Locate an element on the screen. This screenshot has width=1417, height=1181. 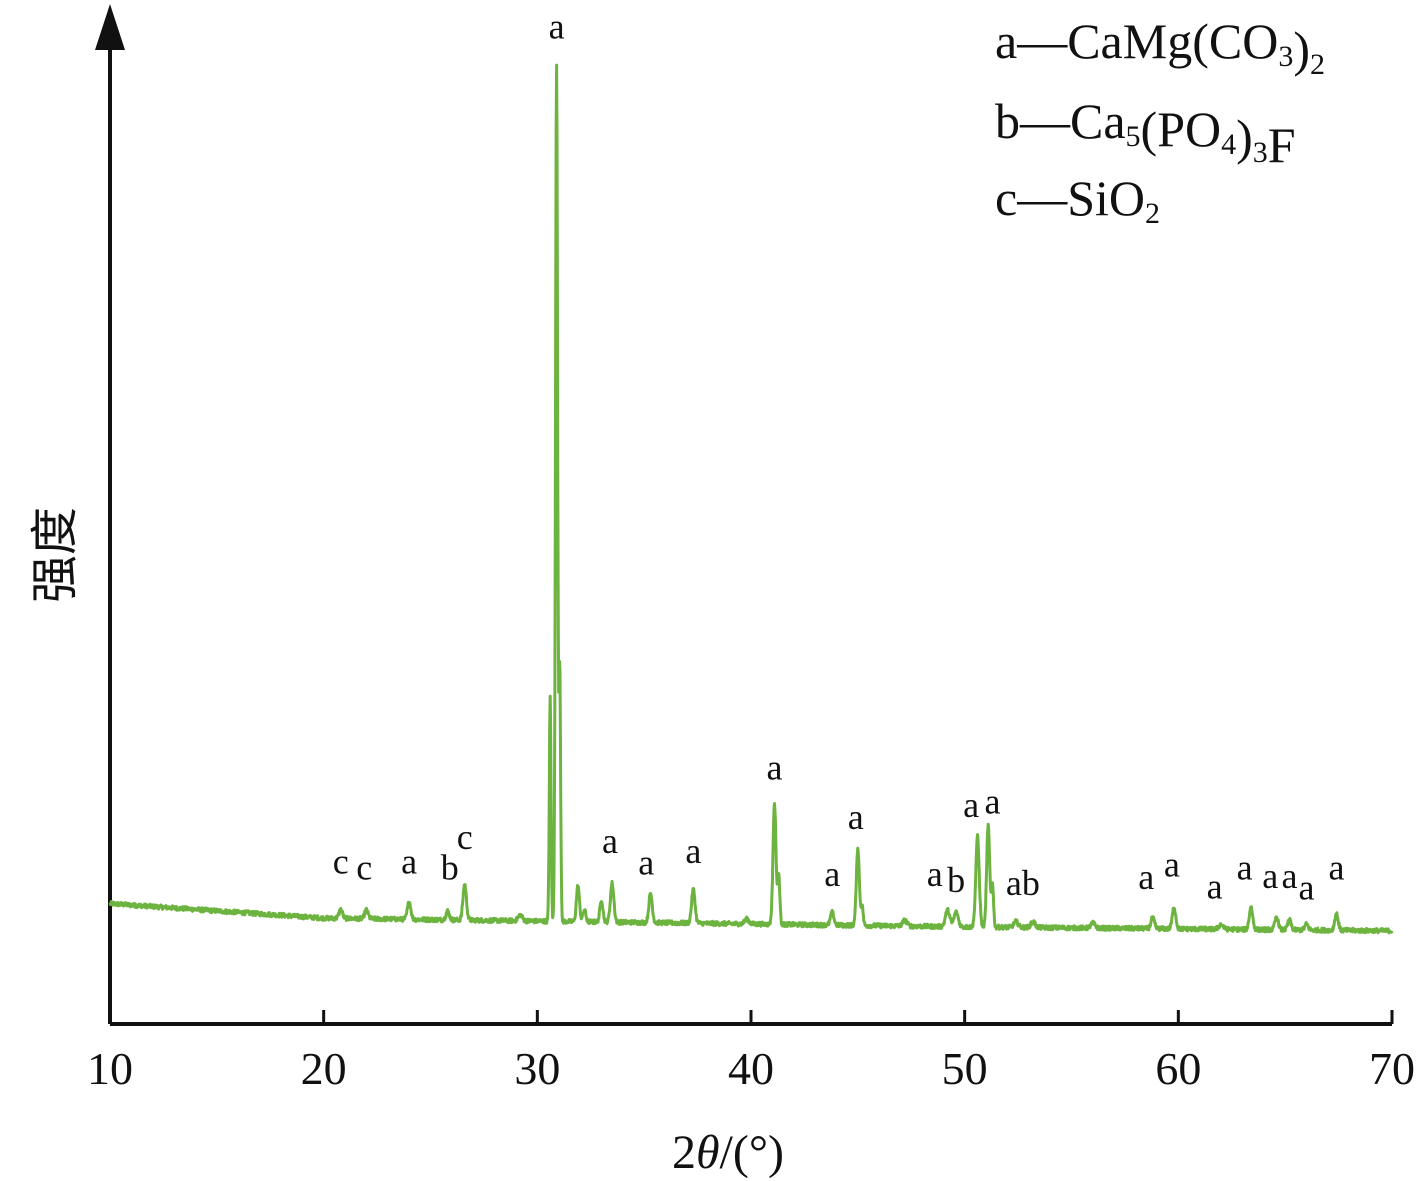
x-tick-label: 70 is located at coordinates (1392, 1068).